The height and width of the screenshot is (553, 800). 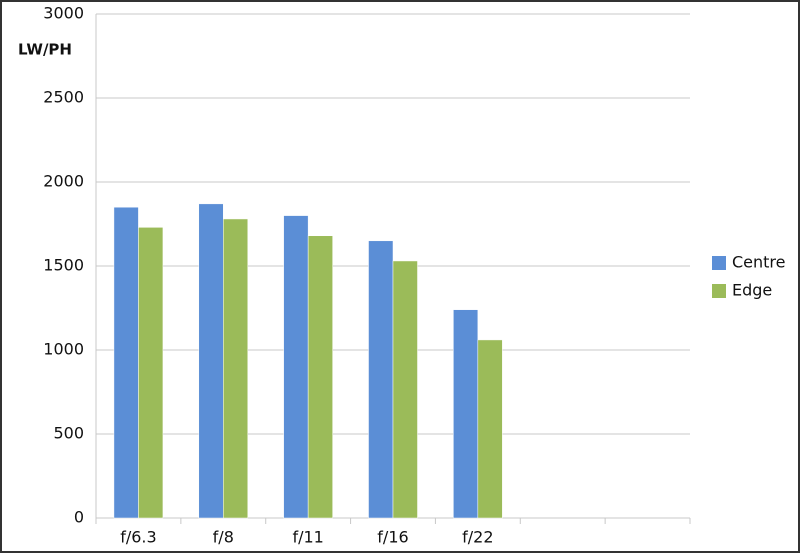 I want to click on y-tick-label: 3000, so click(x=63, y=13).